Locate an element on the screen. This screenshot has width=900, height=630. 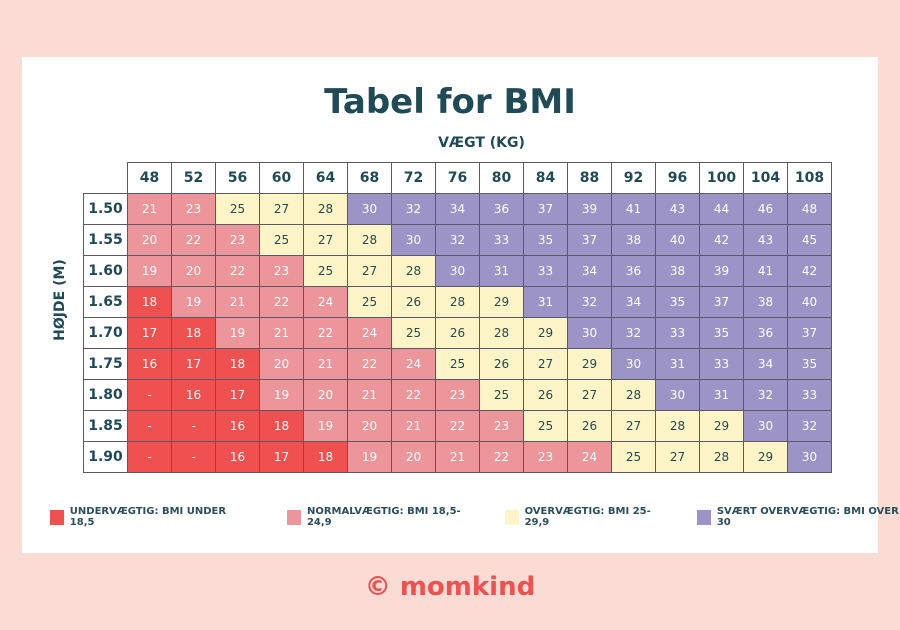
height-header: 1.50 is located at coordinates (105, 209).